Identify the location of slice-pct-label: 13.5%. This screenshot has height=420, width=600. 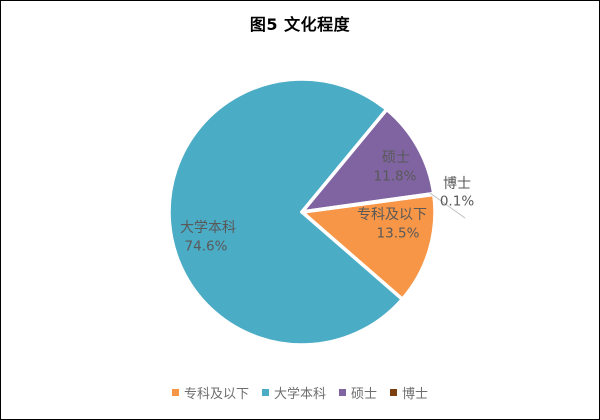
(398, 234).